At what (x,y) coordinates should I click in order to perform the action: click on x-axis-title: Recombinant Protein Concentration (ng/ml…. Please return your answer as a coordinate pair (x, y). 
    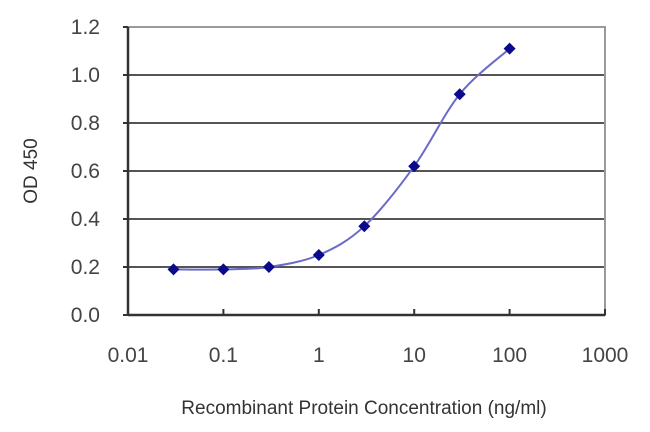
    Looking at the image, I should click on (363, 408).